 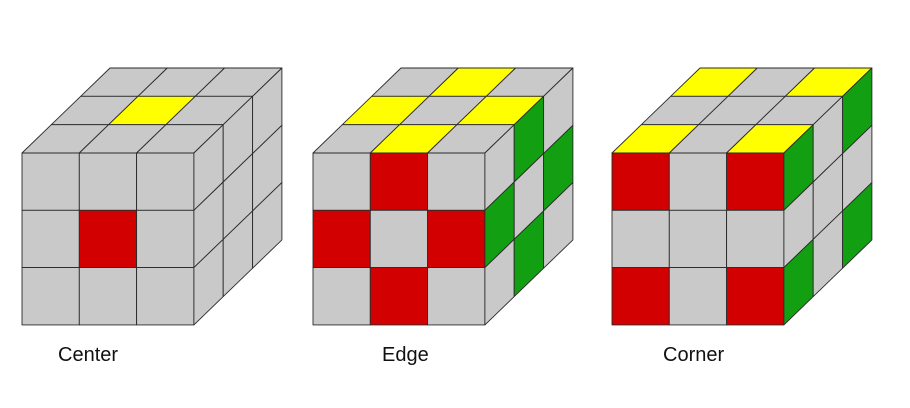 I want to click on corner-label: Corner, so click(x=693, y=355).